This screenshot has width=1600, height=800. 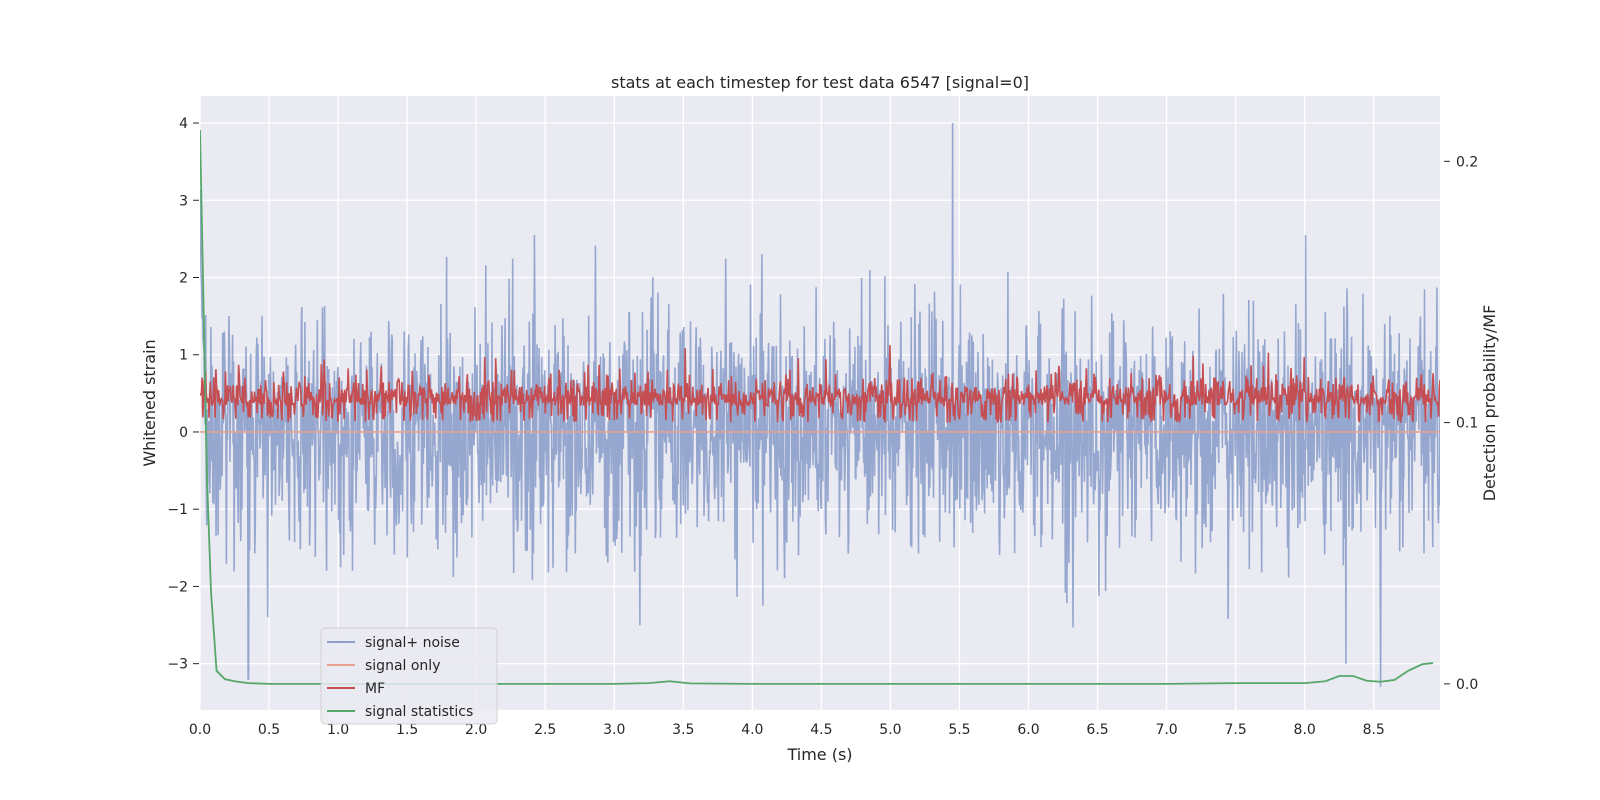 What do you see at coordinates (183, 124) in the screenshot?
I see `y-tick-label: 4` at bounding box center [183, 124].